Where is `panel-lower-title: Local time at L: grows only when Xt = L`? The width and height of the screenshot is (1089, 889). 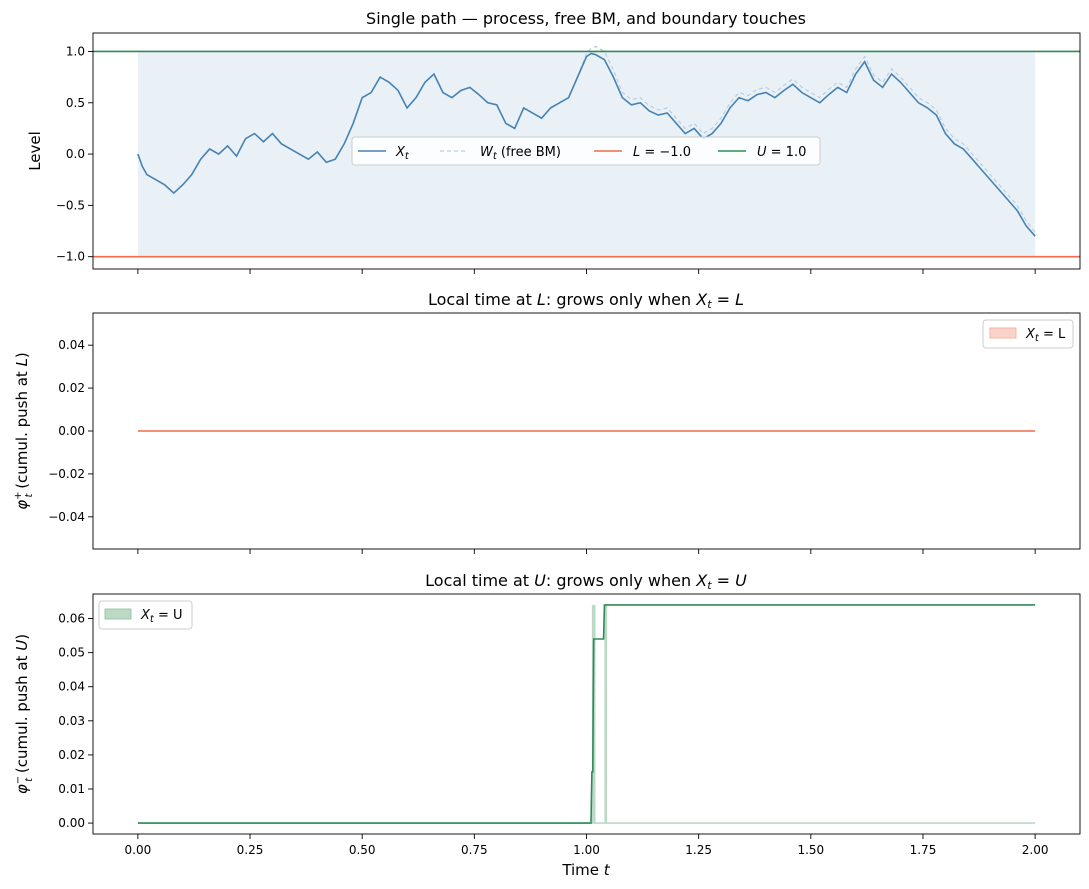
panel-lower-title: Local time at L: grows only when Xt = L is located at coordinates (586, 300).